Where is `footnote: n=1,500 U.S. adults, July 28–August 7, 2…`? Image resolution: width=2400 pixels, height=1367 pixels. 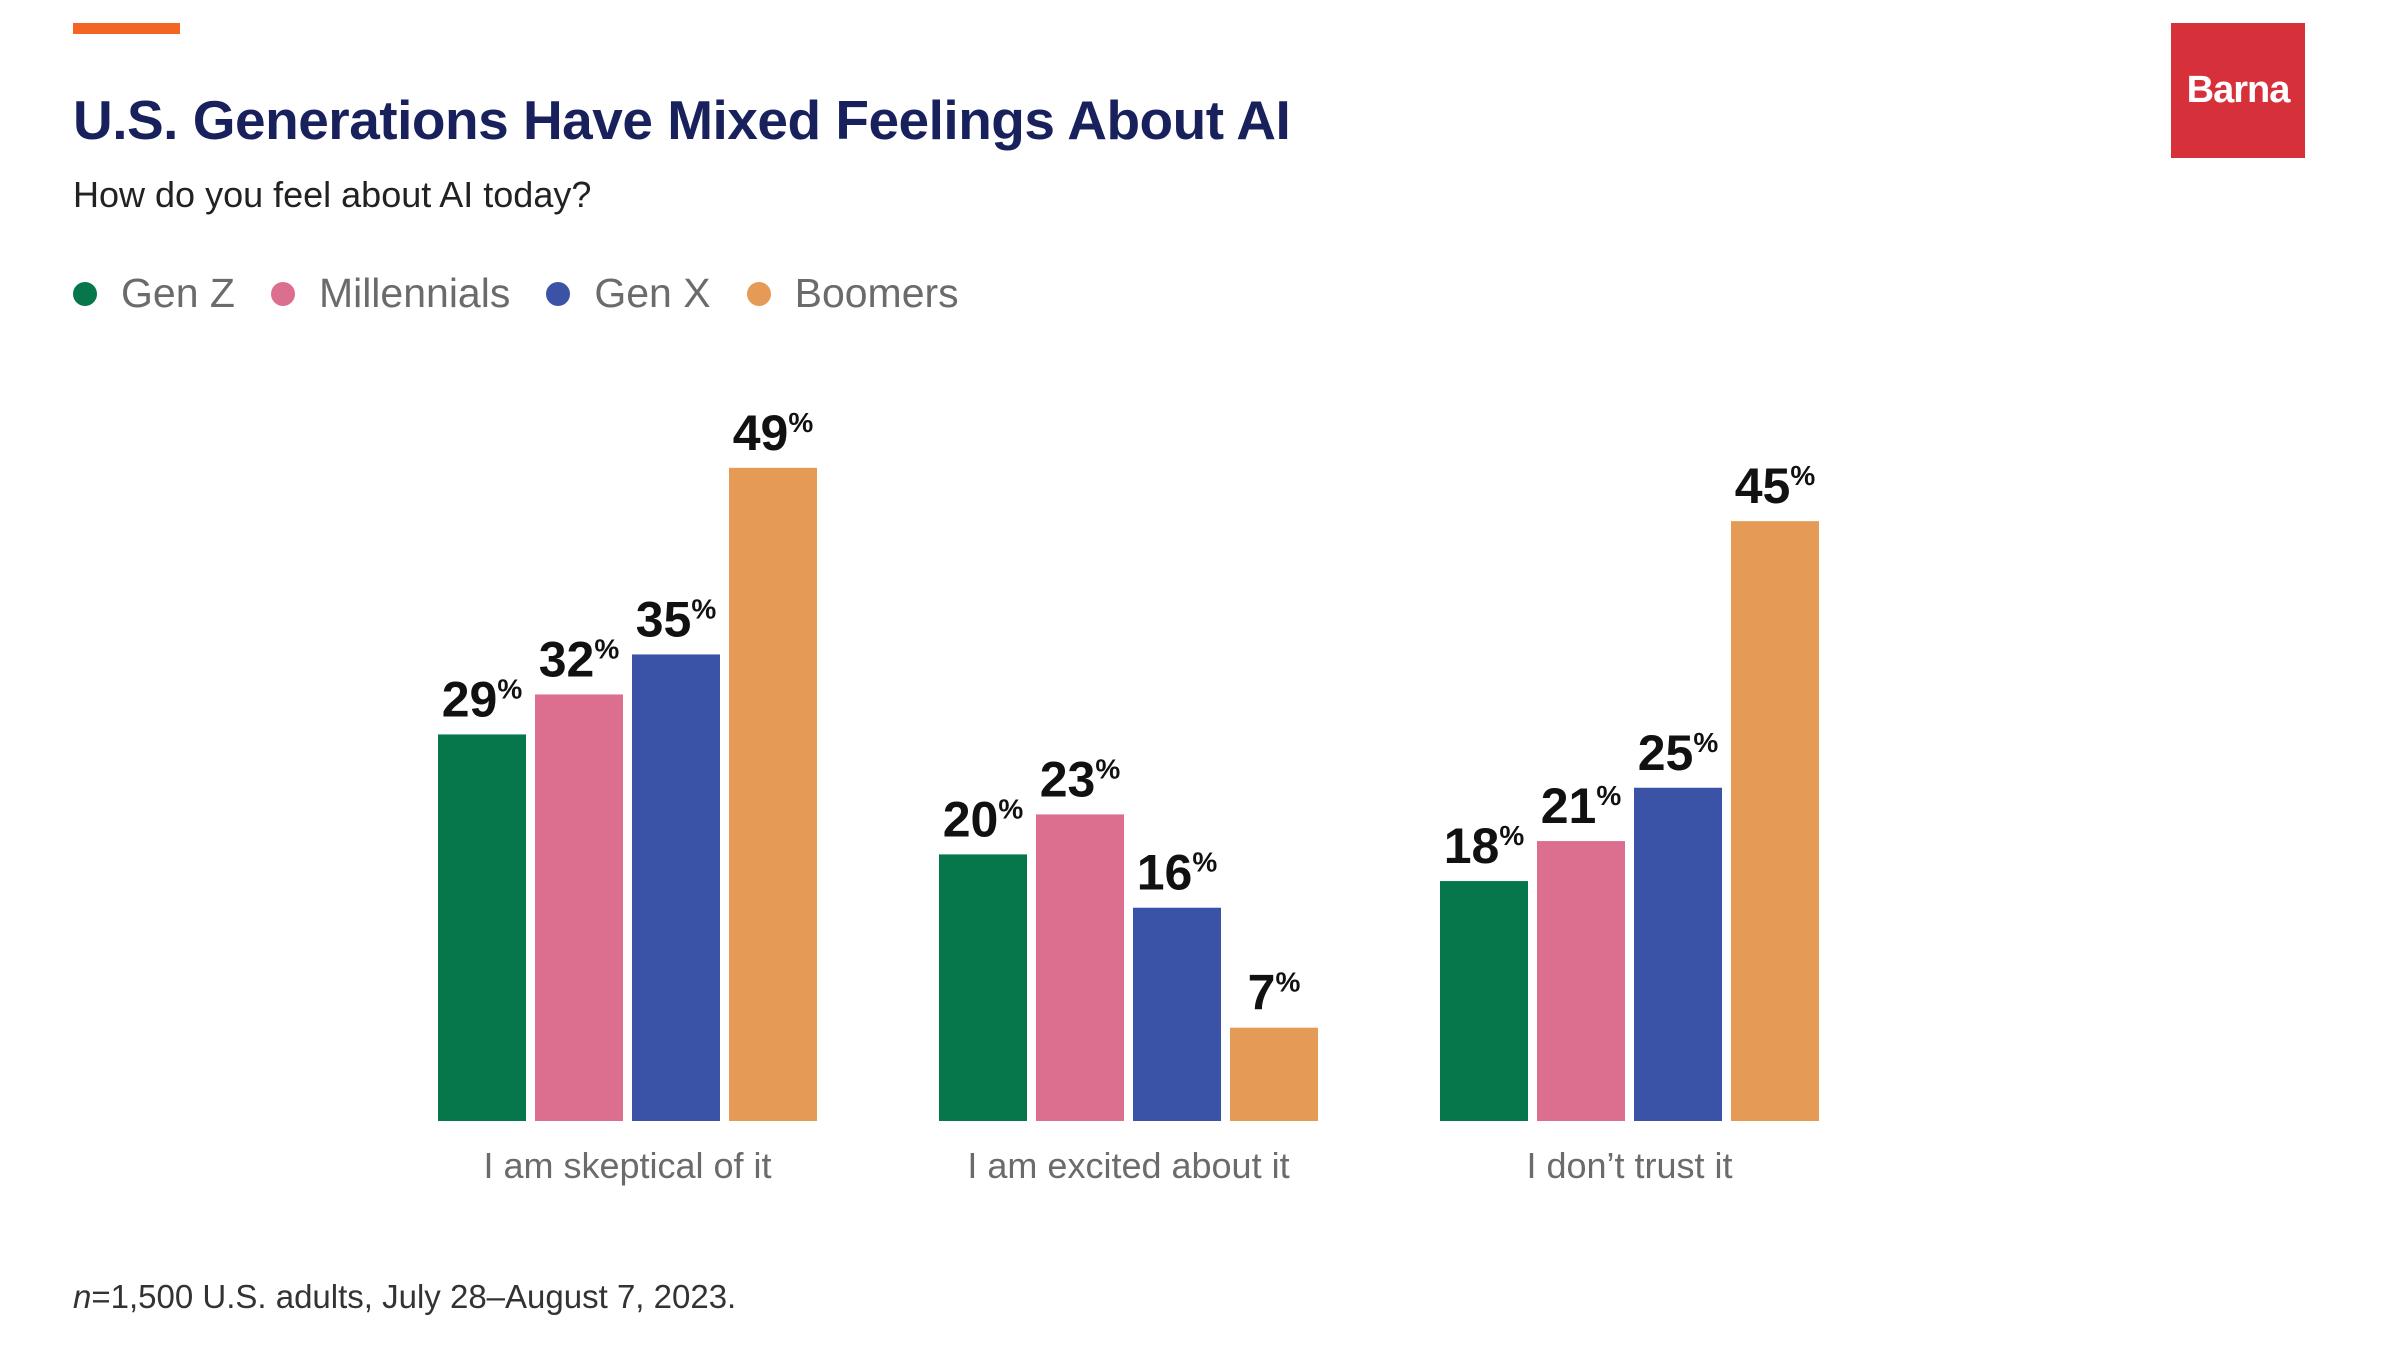
footnote: n=1,500 U.S. adults, July 28–August 7, 2… is located at coordinates (404, 1297).